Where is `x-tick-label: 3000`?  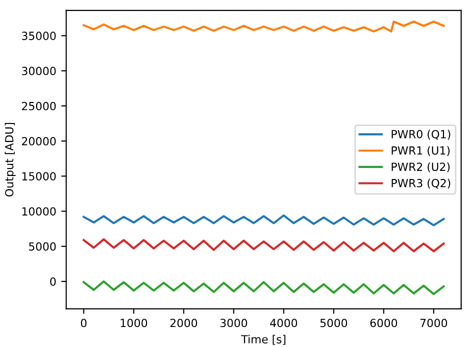 x-tick-label: 3000 is located at coordinates (234, 323).